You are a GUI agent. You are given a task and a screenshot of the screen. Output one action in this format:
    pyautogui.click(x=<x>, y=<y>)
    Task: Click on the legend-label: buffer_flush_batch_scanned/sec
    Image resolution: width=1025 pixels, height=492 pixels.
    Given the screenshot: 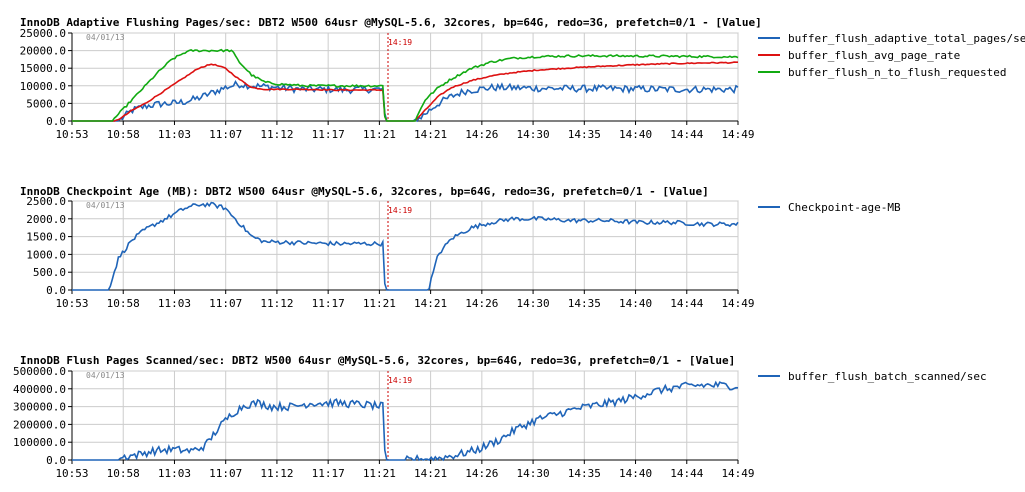 What is the action you would take?
    pyautogui.click(x=887, y=376)
    